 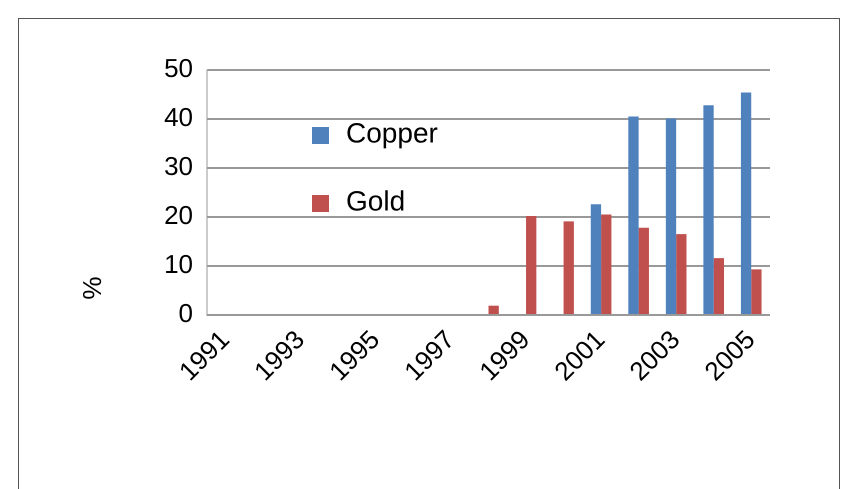 I want to click on y-tick-label: 0, so click(x=185, y=313).